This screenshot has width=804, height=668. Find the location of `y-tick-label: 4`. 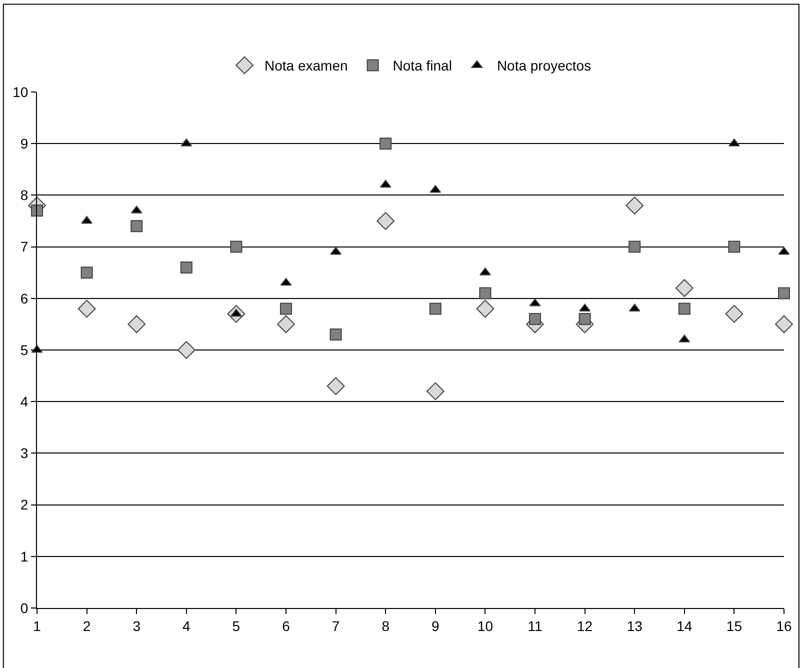

y-tick-label: 4 is located at coordinates (24, 402).